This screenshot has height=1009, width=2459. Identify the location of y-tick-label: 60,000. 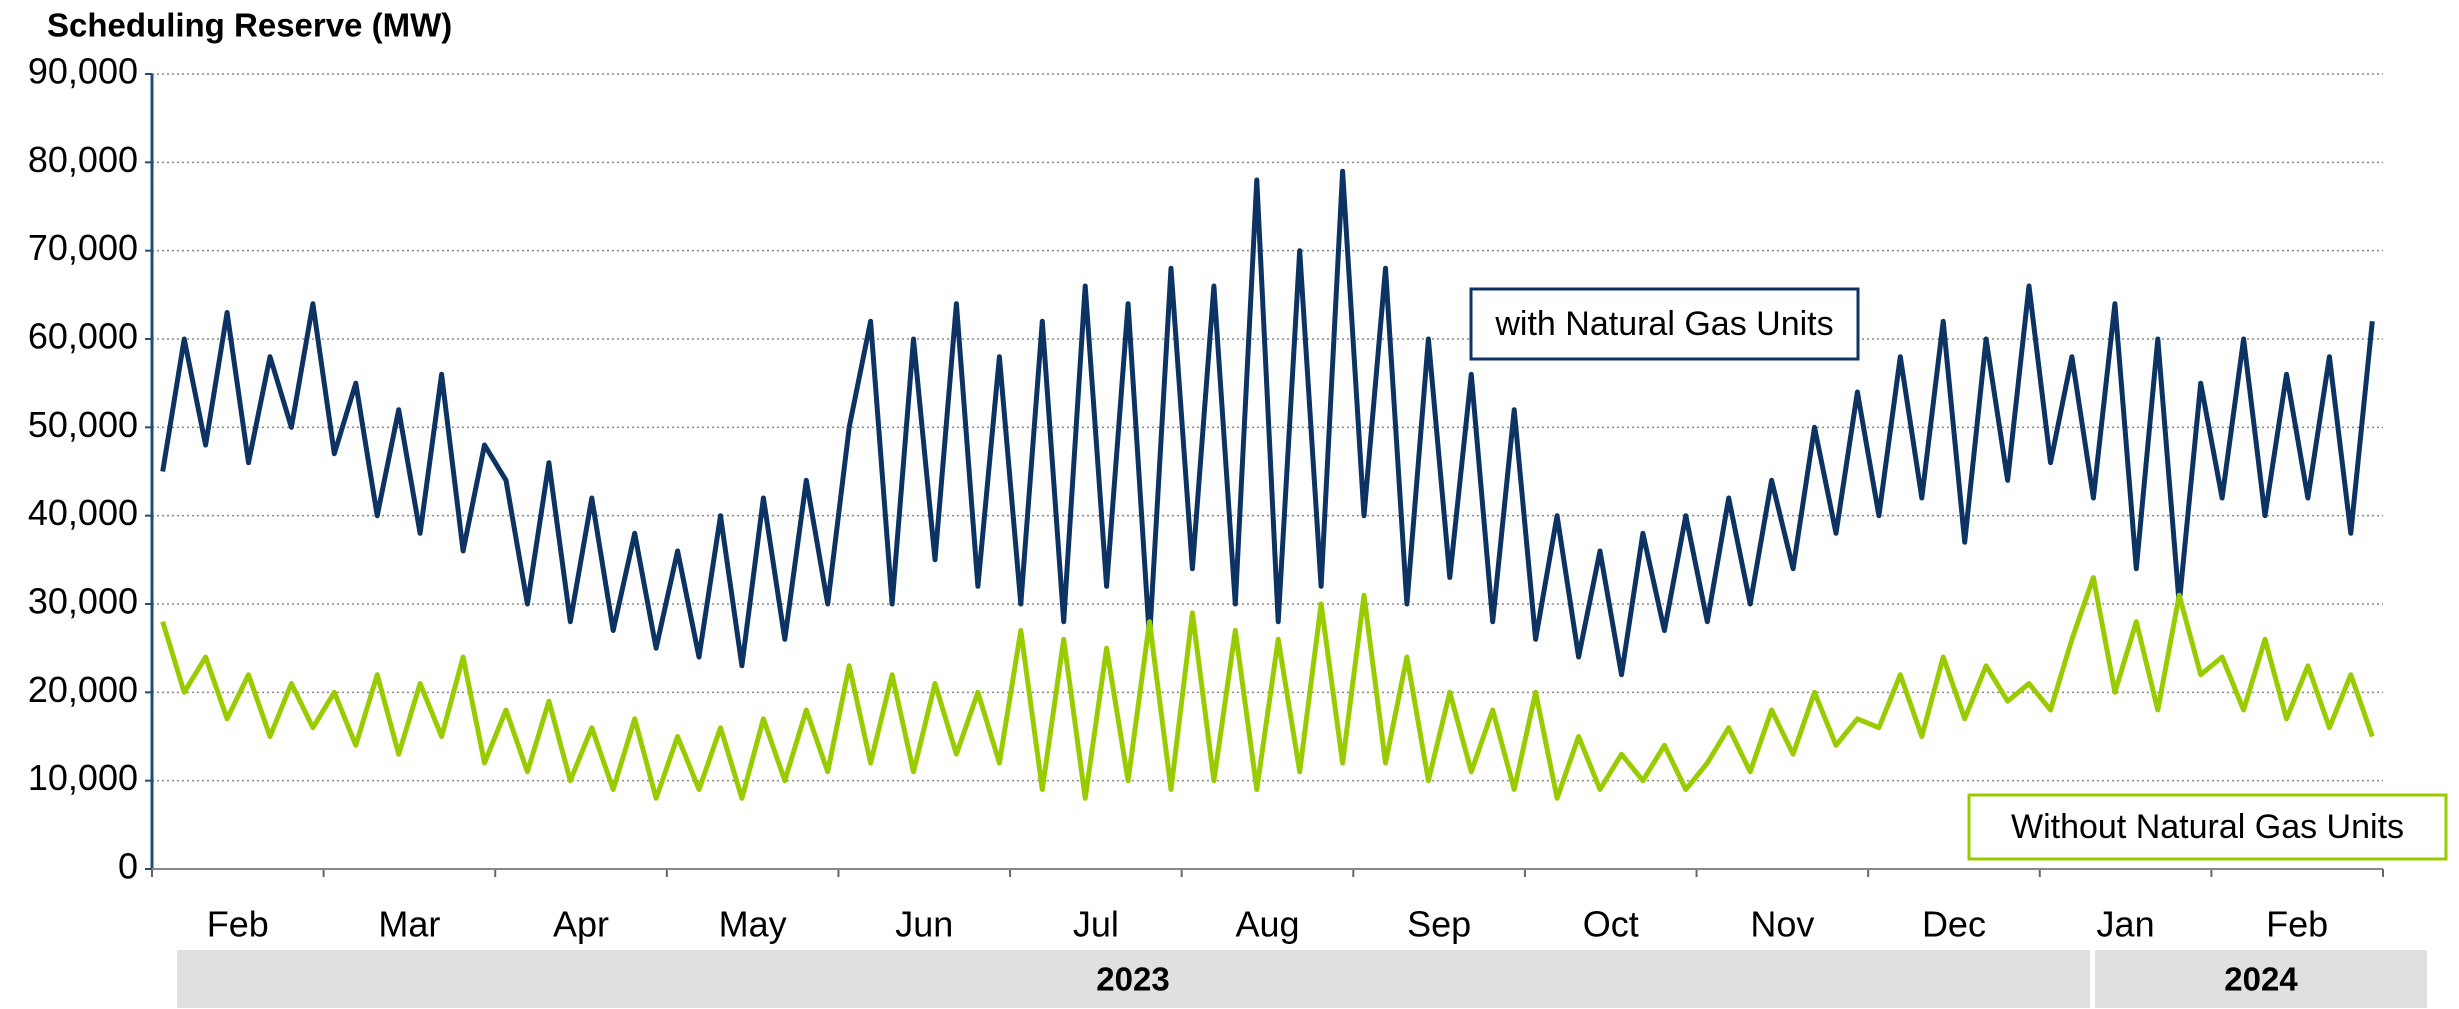
(83, 336).